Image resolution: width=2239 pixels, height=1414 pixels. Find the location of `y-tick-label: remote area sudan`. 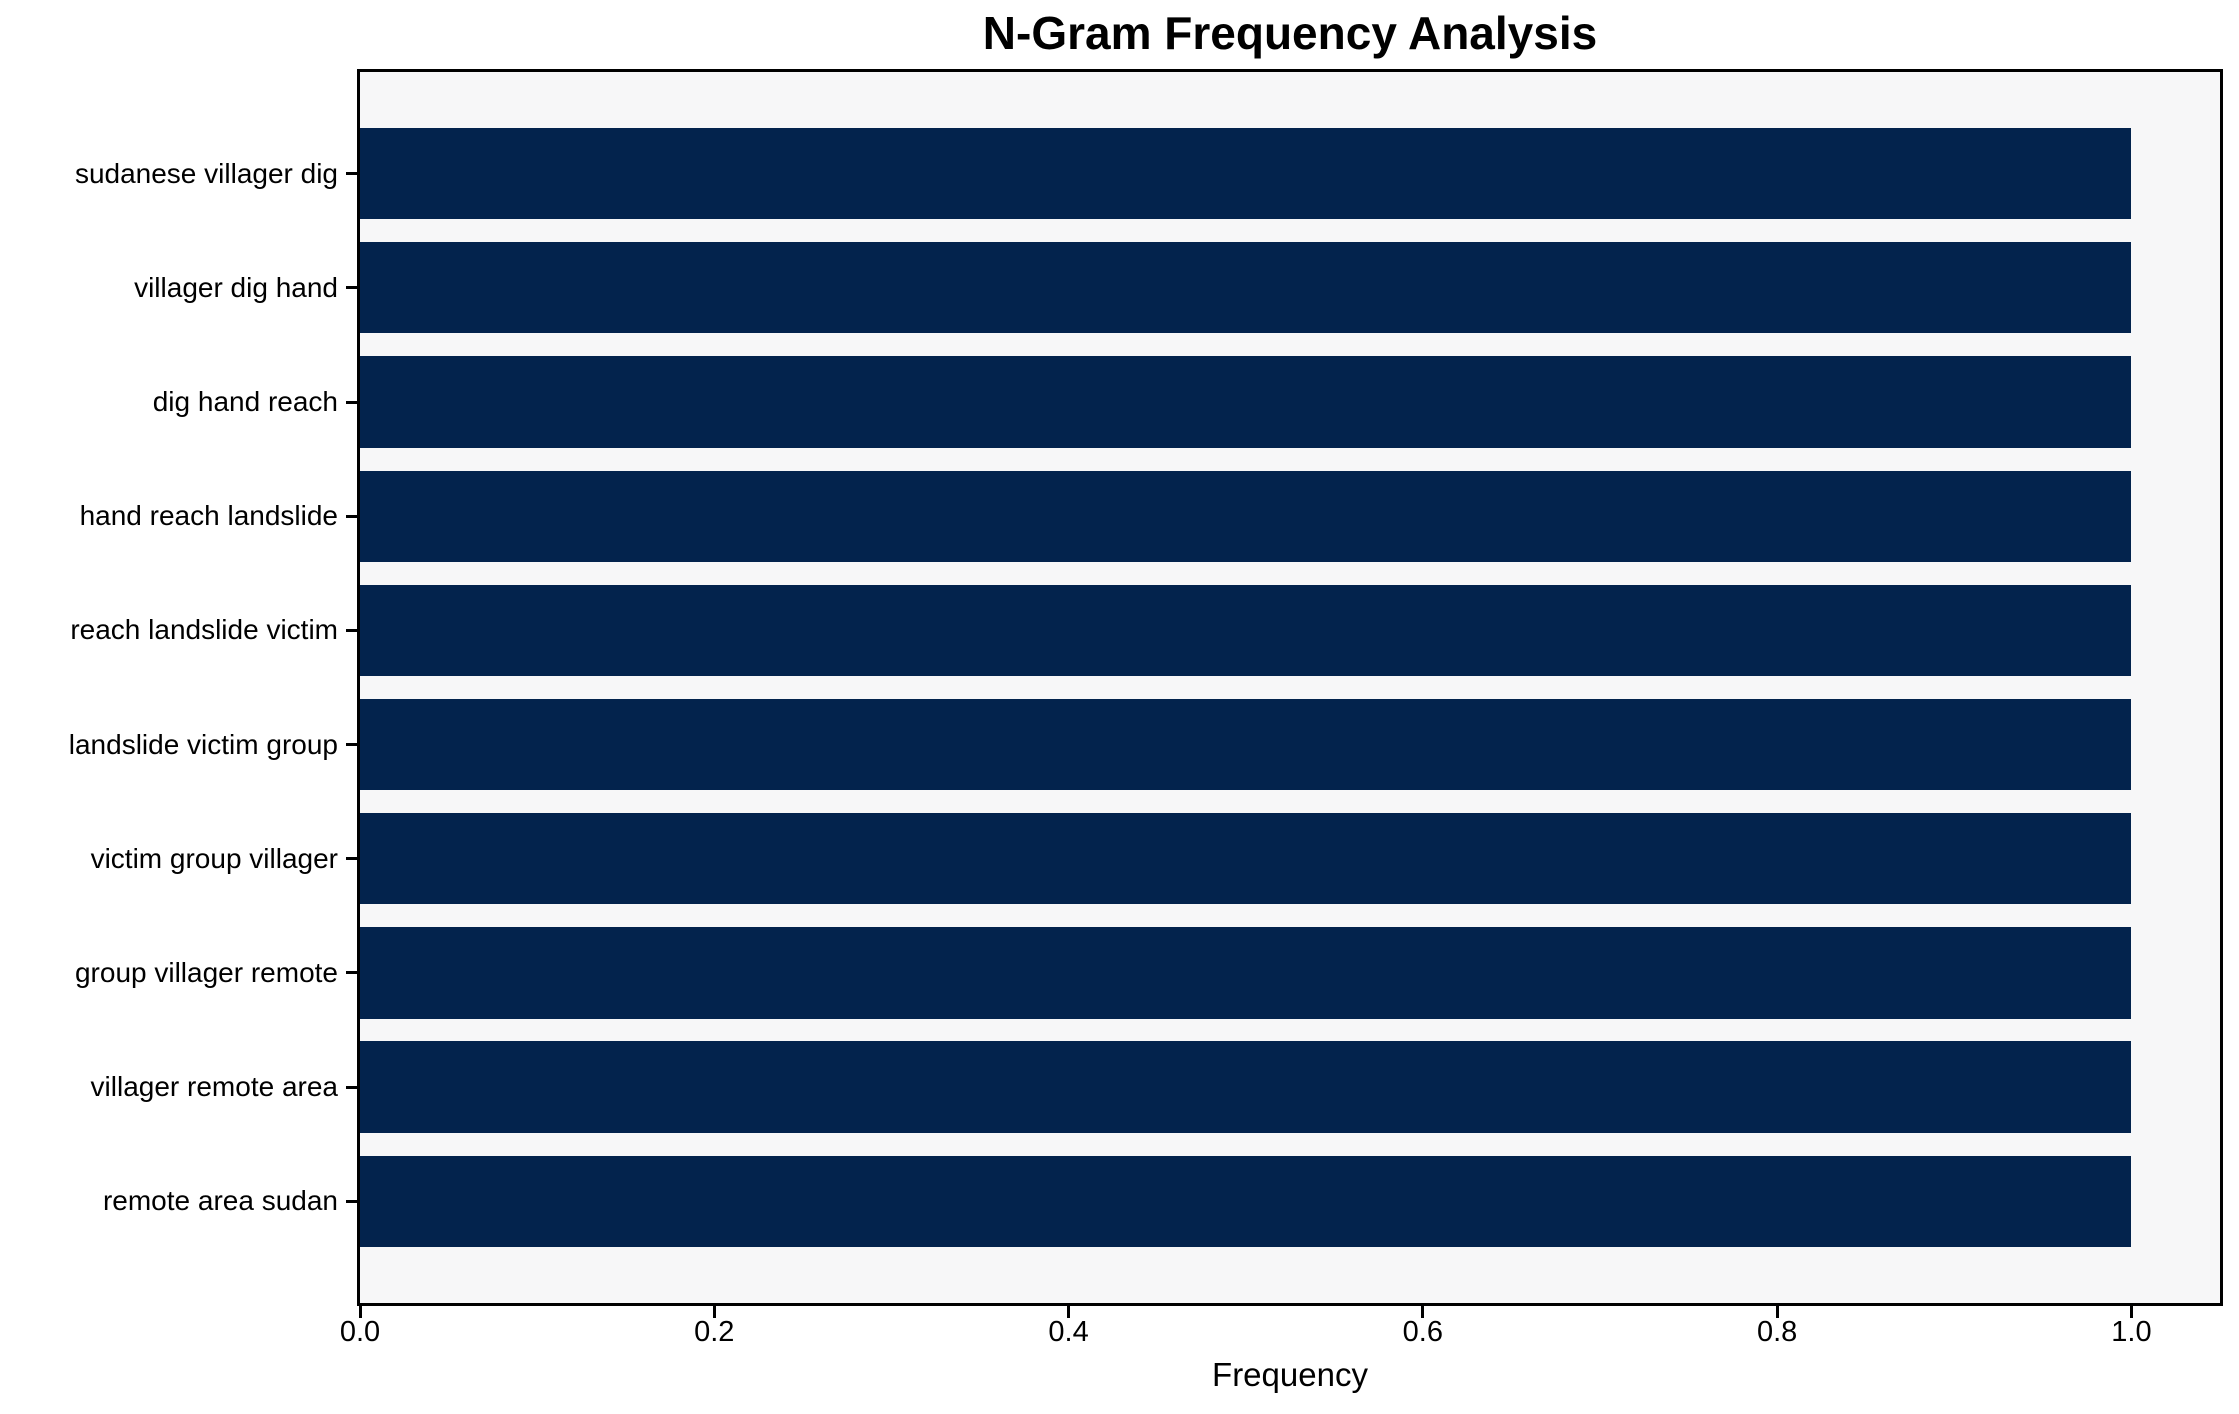

y-tick-label: remote area sudan is located at coordinates (220, 1201).